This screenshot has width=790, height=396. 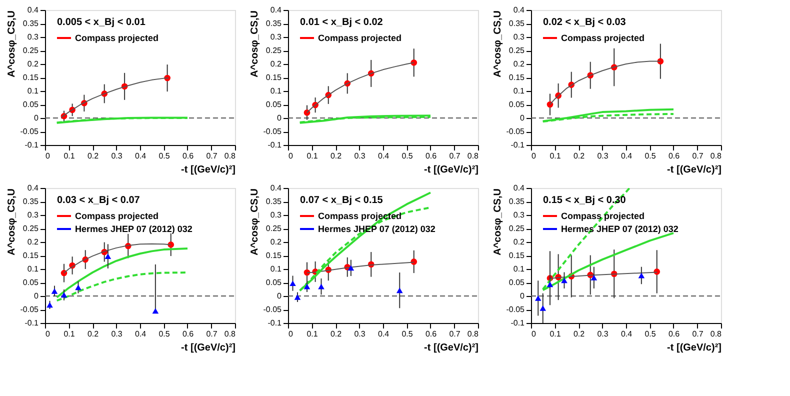 What do you see at coordinates (716, 156) in the screenshot?
I see `x-tick-label: 0.8` at bounding box center [716, 156].